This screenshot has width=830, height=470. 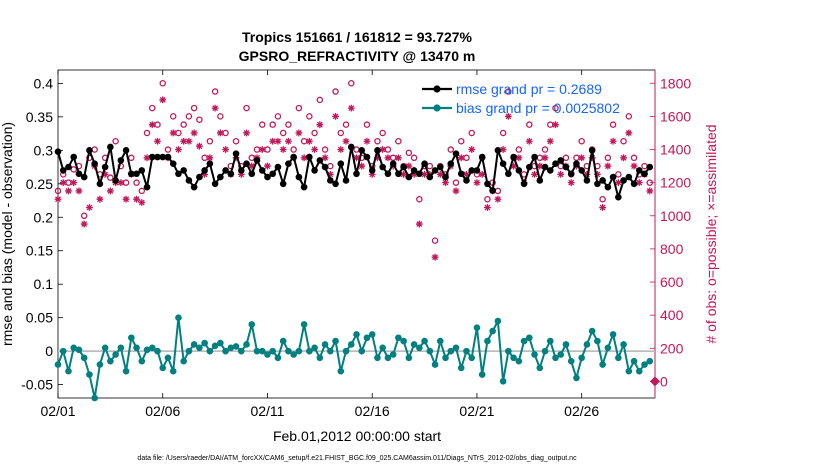 What do you see at coordinates (538, 108) in the screenshot?
I see `legend-bias-label: bias grand pr = 0.0025802` at bounding box center [538, 108].